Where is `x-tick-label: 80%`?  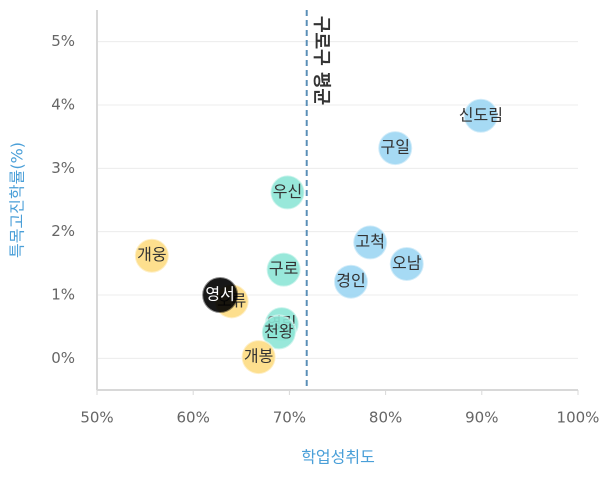 x-tick-label: 80% is located at coordinates (385, 418).